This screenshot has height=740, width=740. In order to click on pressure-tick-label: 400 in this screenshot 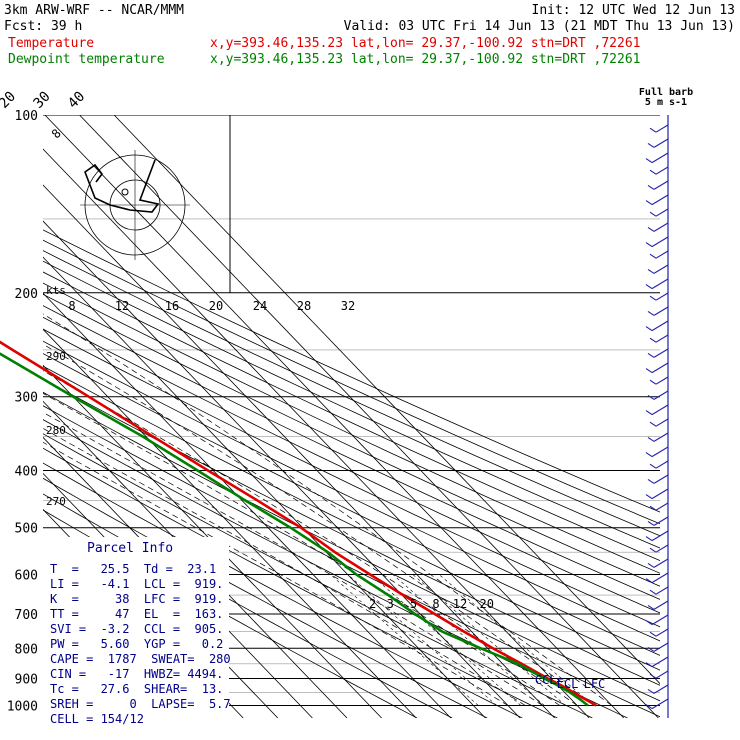, I will do `click(26, 472)`.